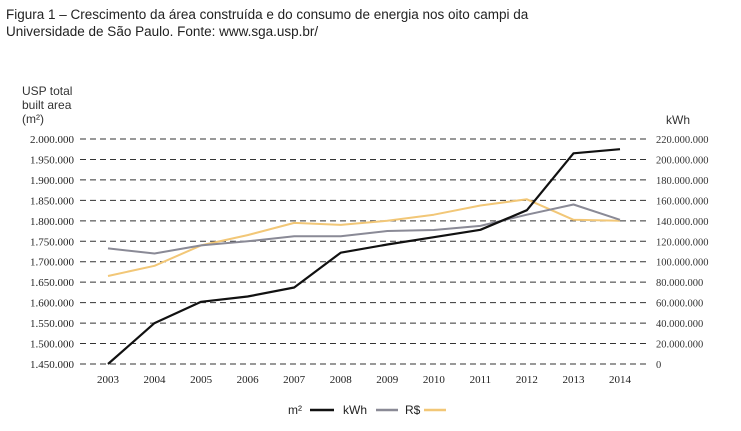 This screenshot has height=431, width=741. I want to click on x-tick-label: 2013, so click(573, 380).